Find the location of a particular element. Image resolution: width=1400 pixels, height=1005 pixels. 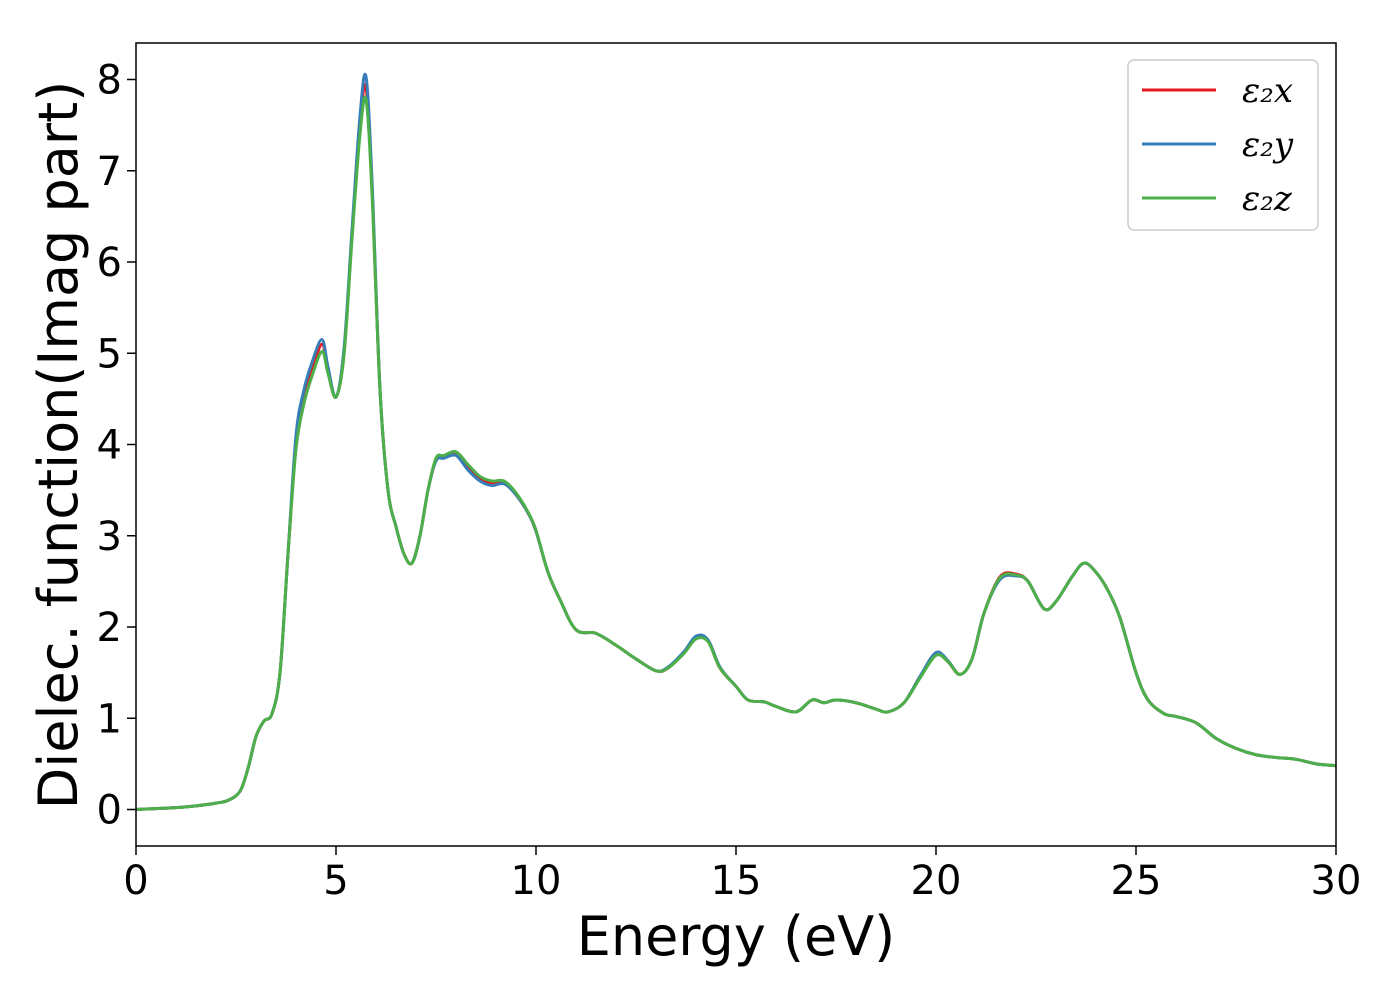

y-axis: 0 1 2 3 4 5 6 7 8 is located at coordinates (116, 446).